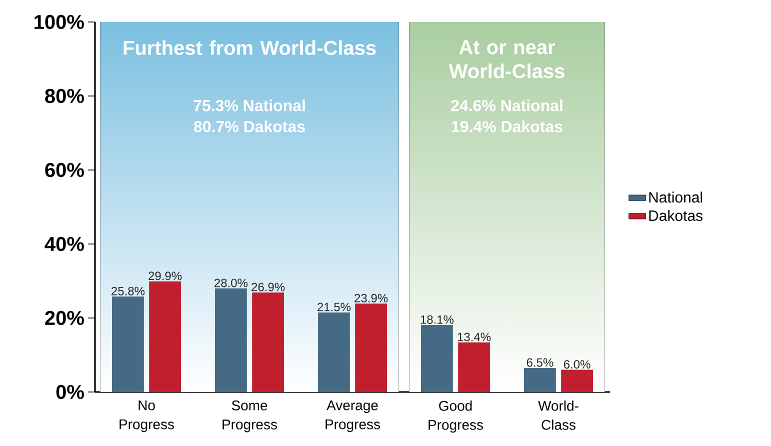 The height and width of the screenshot is (446, 771). What do you see at coordinates (64, 244) in the screenshot?
I see `y-tick-label: 40%` at bounding box center [64, 244].